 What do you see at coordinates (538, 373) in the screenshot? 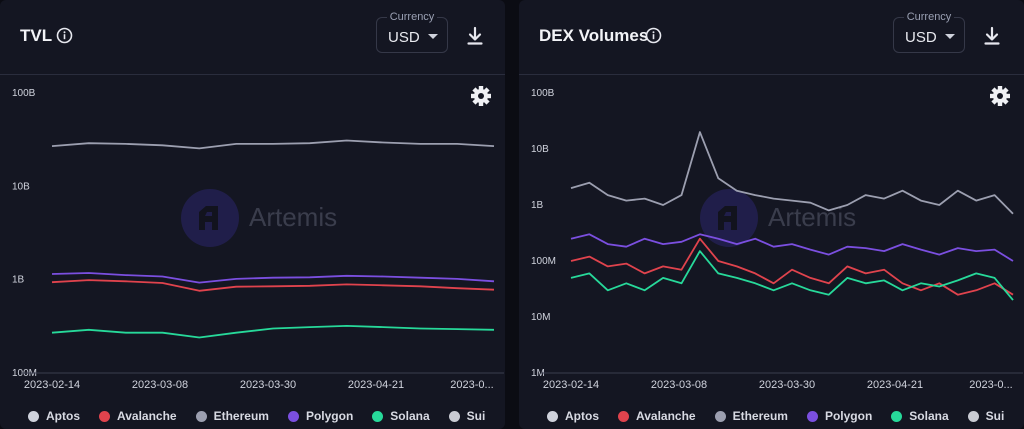
I see `y-tick-label: 1M` at bounding box center [538, 373].